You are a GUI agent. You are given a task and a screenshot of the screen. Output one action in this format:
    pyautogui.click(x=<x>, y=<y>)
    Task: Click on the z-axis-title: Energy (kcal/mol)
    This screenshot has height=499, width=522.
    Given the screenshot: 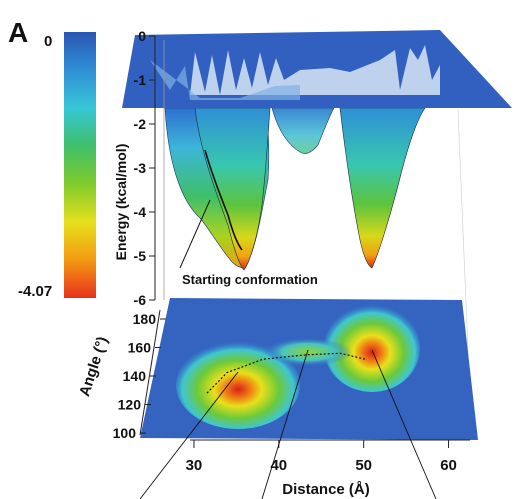 What is the action you would take?
    pyautogui.click(x=121, y=202)
    